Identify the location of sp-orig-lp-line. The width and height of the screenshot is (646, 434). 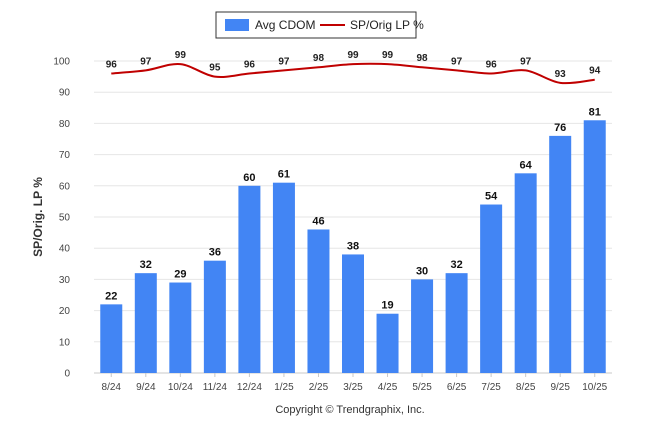
(353, 73).